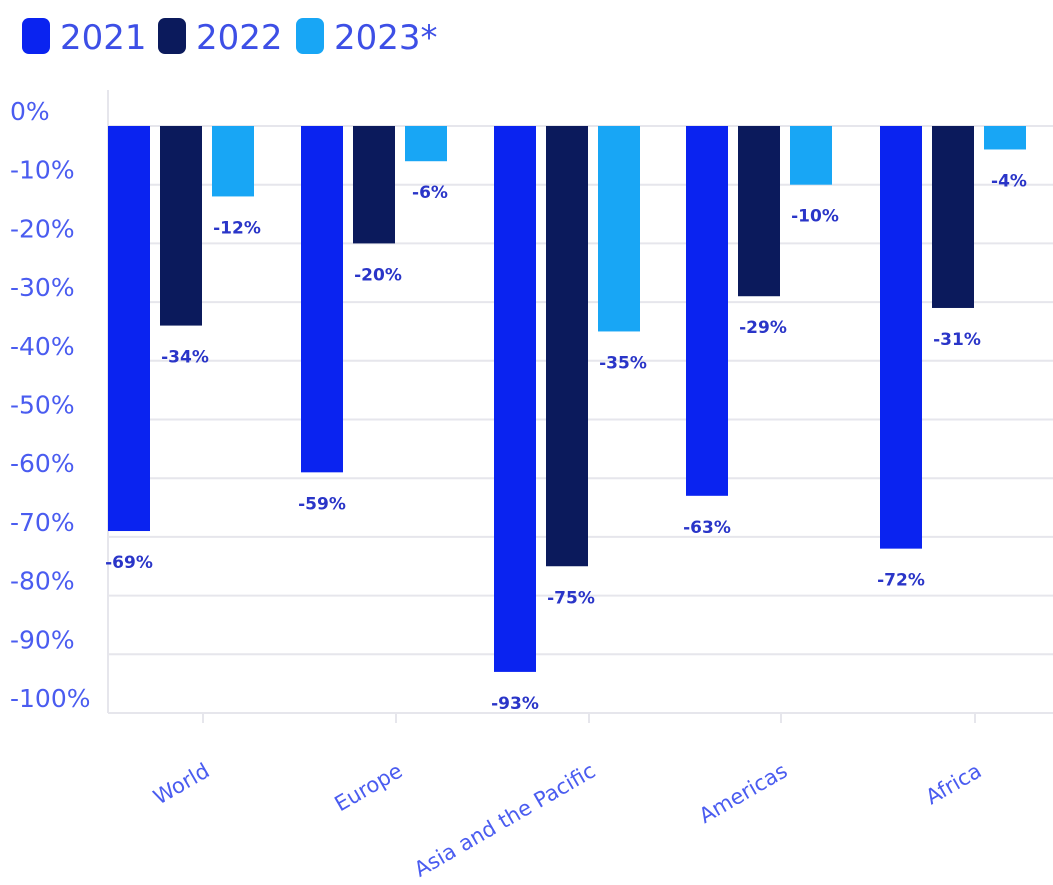 The image size is (1053, 885). I want to click on bar-2023-asia-and-the-pacific, so click(619, 229).